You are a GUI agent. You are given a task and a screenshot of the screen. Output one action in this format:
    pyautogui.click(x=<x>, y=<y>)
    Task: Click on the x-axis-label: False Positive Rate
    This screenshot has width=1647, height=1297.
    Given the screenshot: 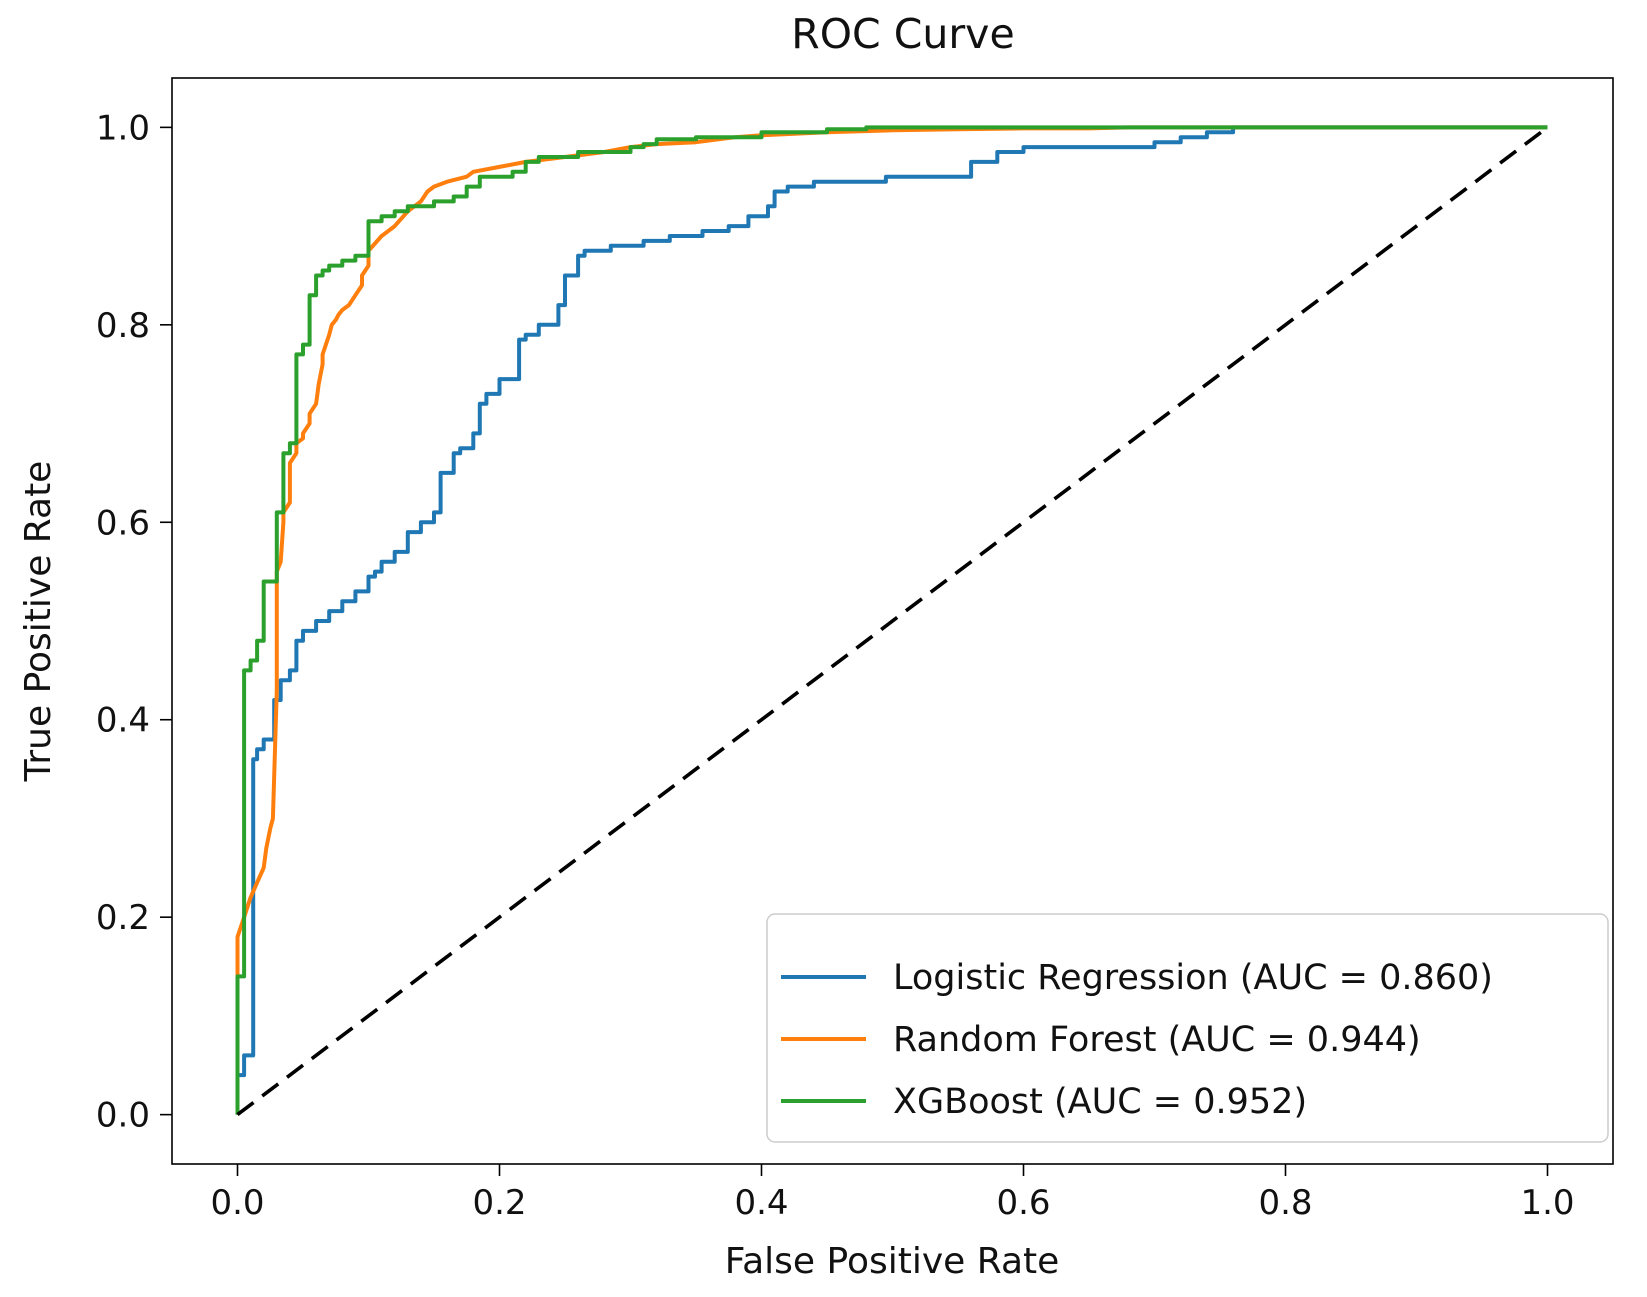 What is the action you would take?
    pyautogui.click(x=892, y=1261)
    